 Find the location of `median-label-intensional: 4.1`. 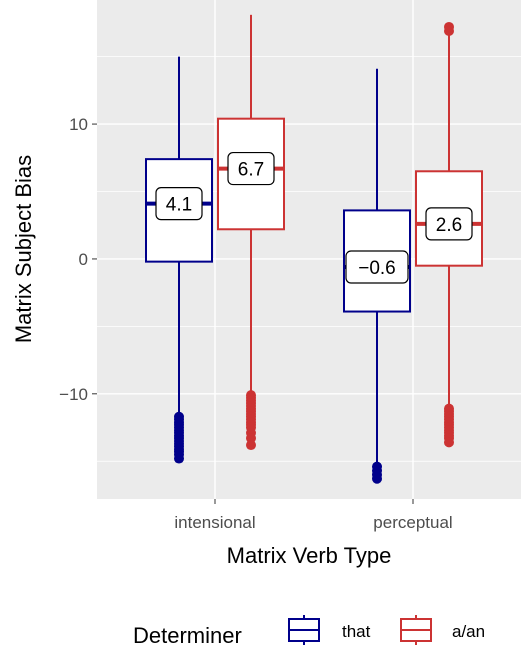

median-label-intensional: 4.1 is located at coordinates (179, 204).